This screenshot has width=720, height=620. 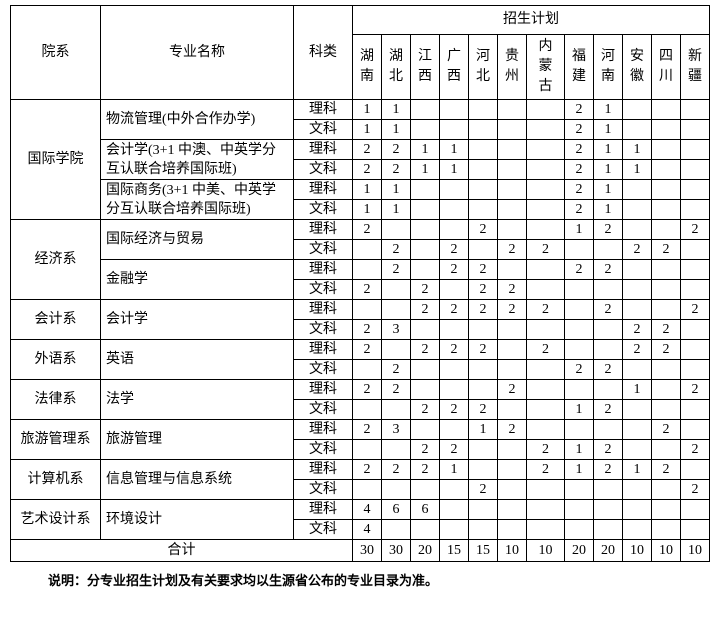 What do you see at coordinates (425, 509) in the screenshot?
I see `plan-cell: 6` at bounding box center [425, 509].